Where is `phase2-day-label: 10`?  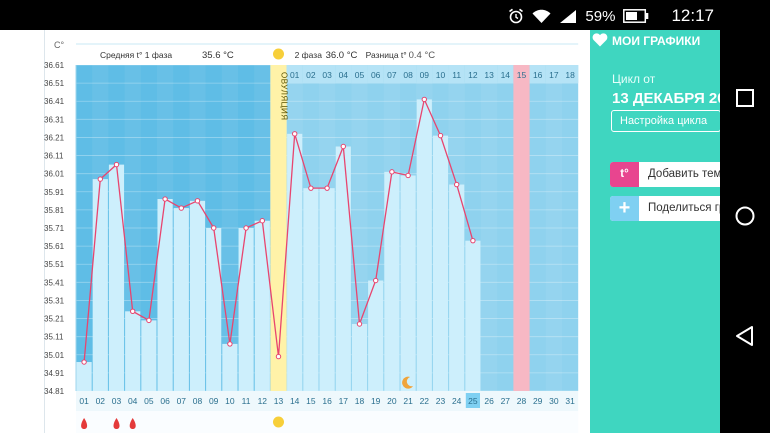
phase2-day-label: 10 is located at coordinates (441, 75).